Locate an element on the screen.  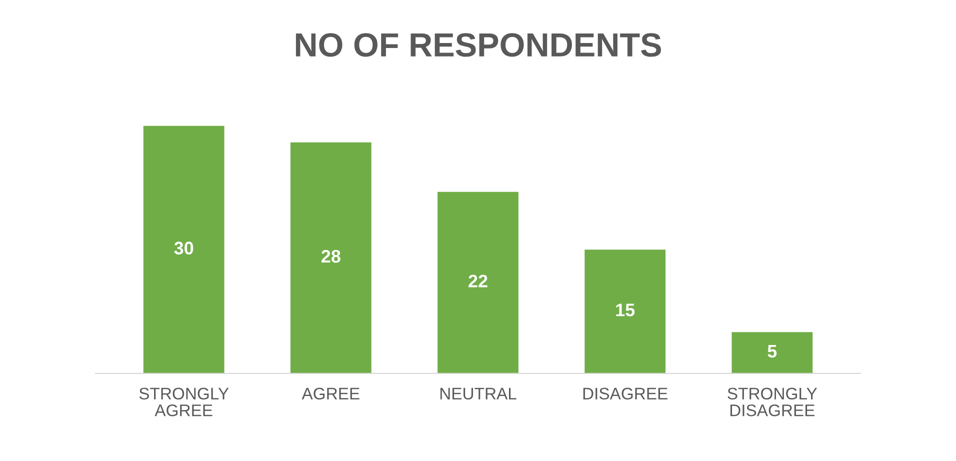
x-tick-label: STRONGLY AGREE is located at coordinates (184, 402).